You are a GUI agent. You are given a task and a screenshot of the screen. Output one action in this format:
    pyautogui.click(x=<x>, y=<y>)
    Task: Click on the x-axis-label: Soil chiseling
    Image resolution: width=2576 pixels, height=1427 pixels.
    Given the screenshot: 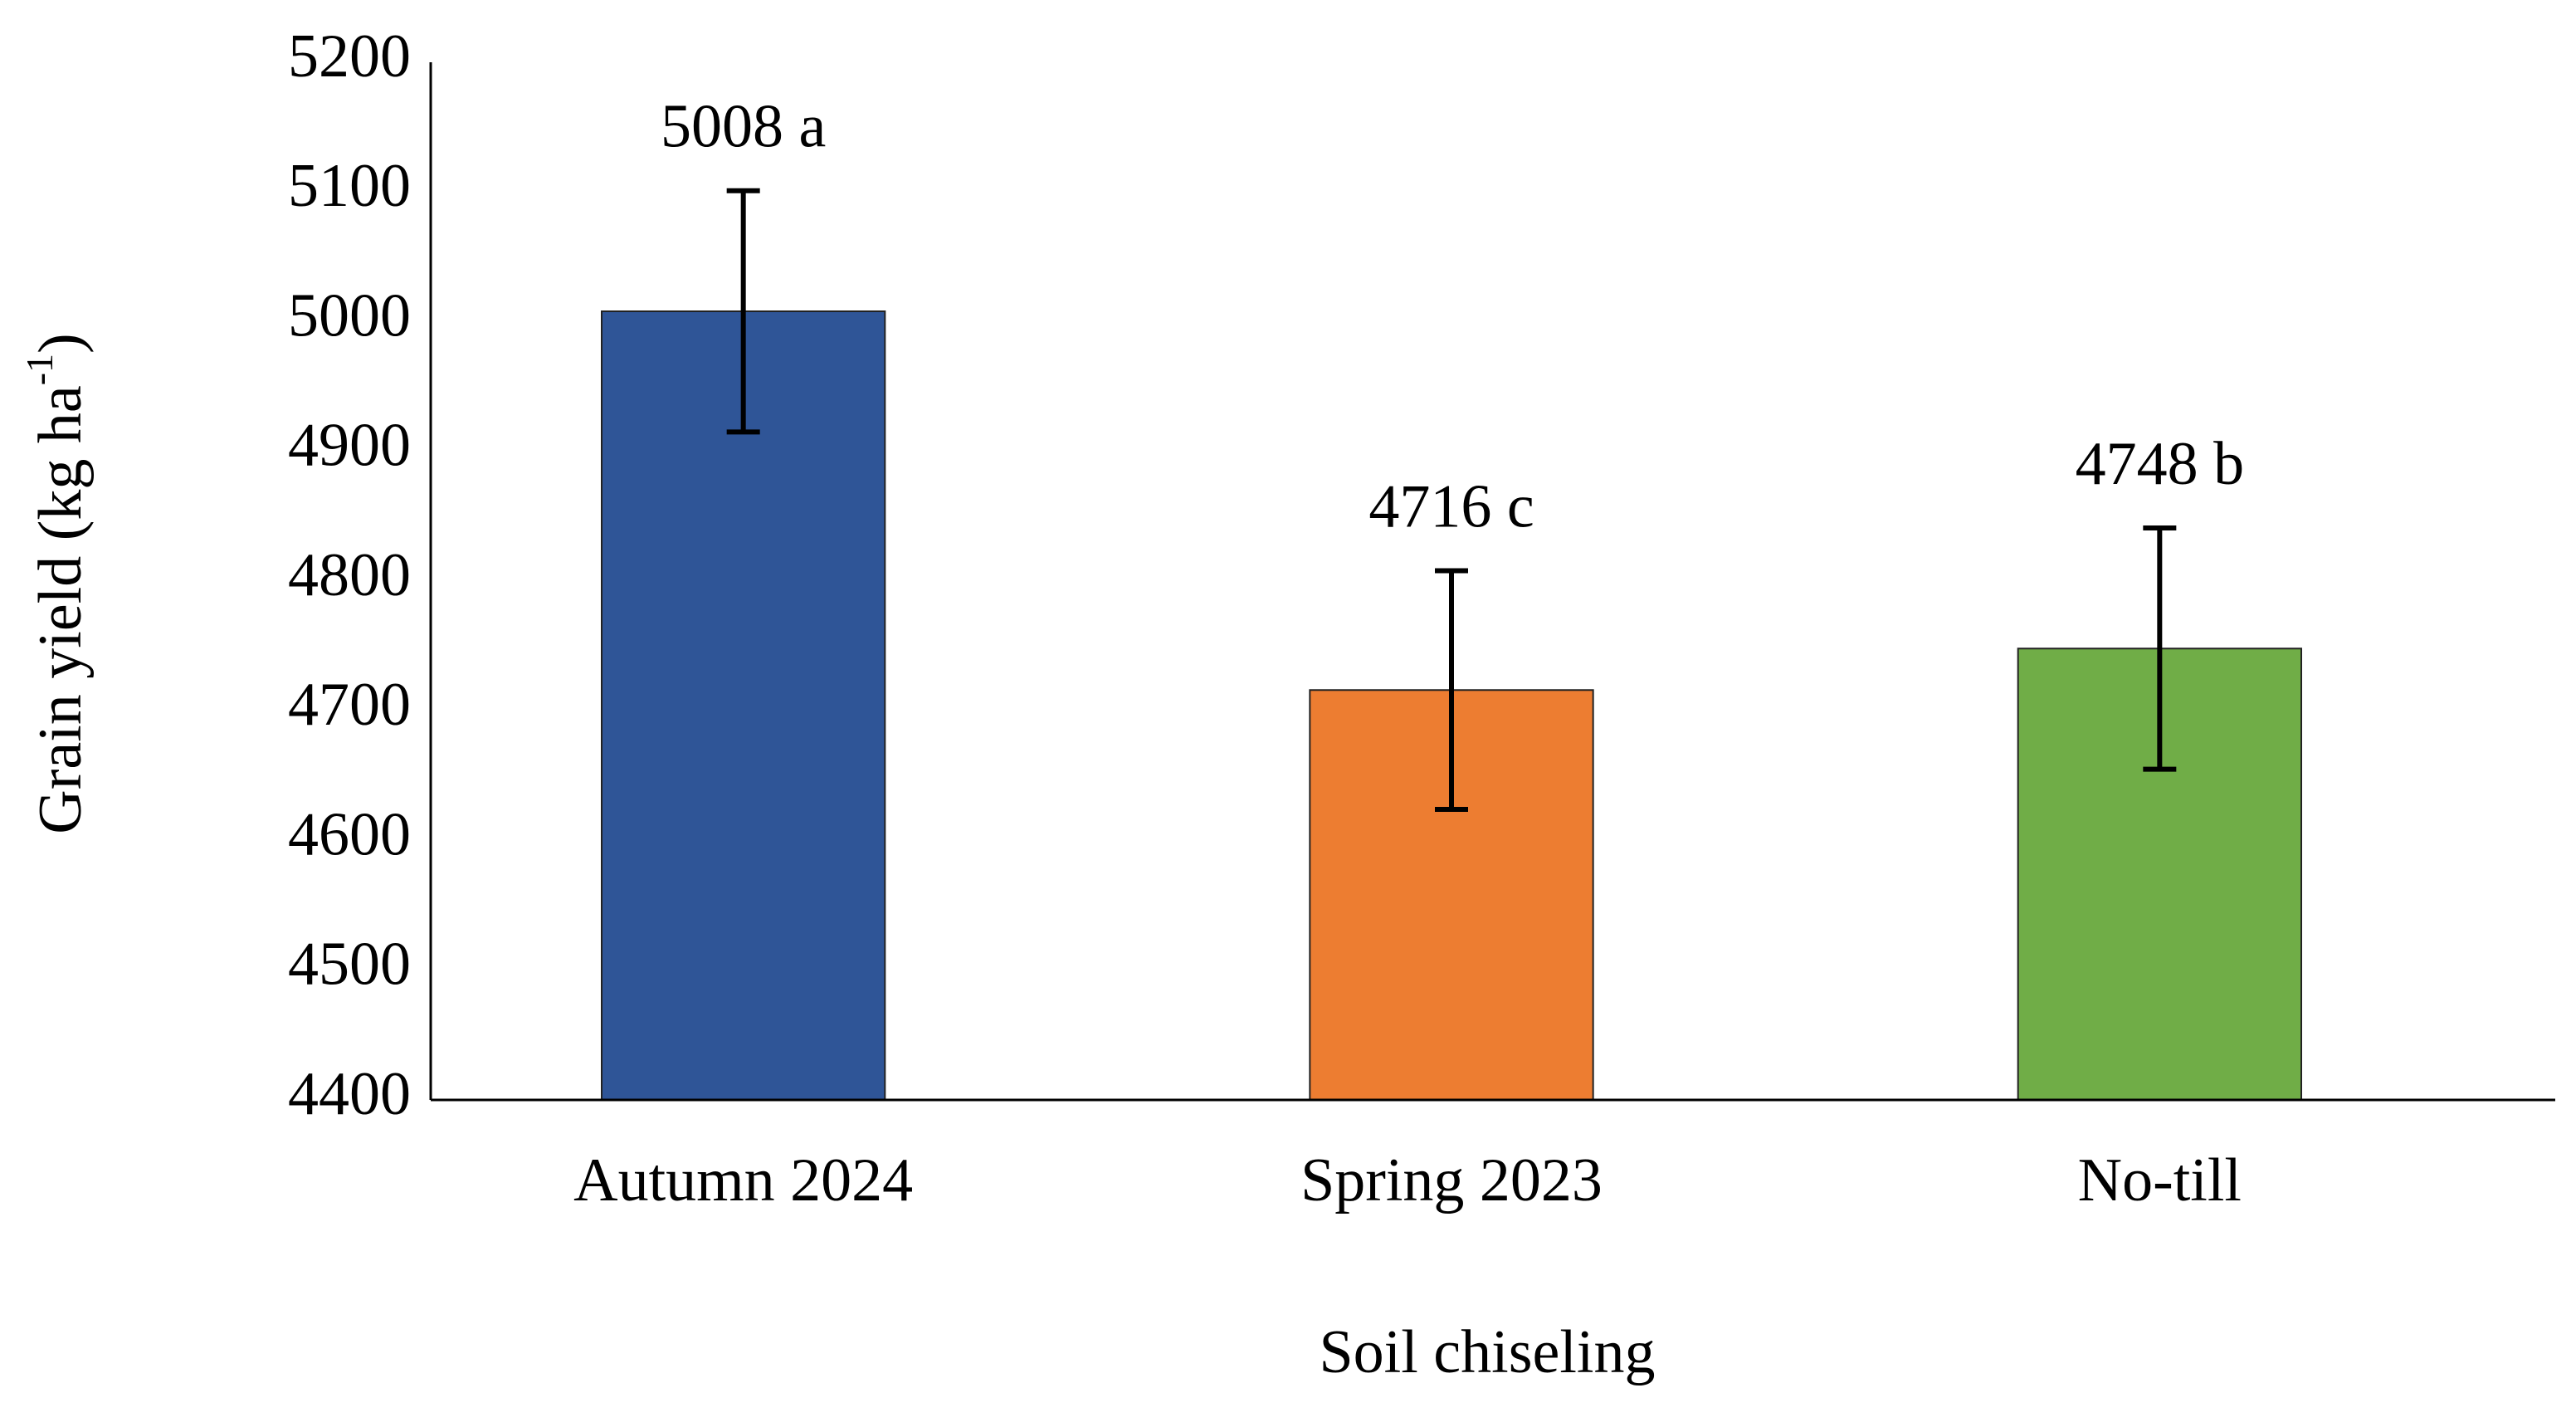 What is the action you would take?
    pyautogui.click(x=1488, y=1352)
    